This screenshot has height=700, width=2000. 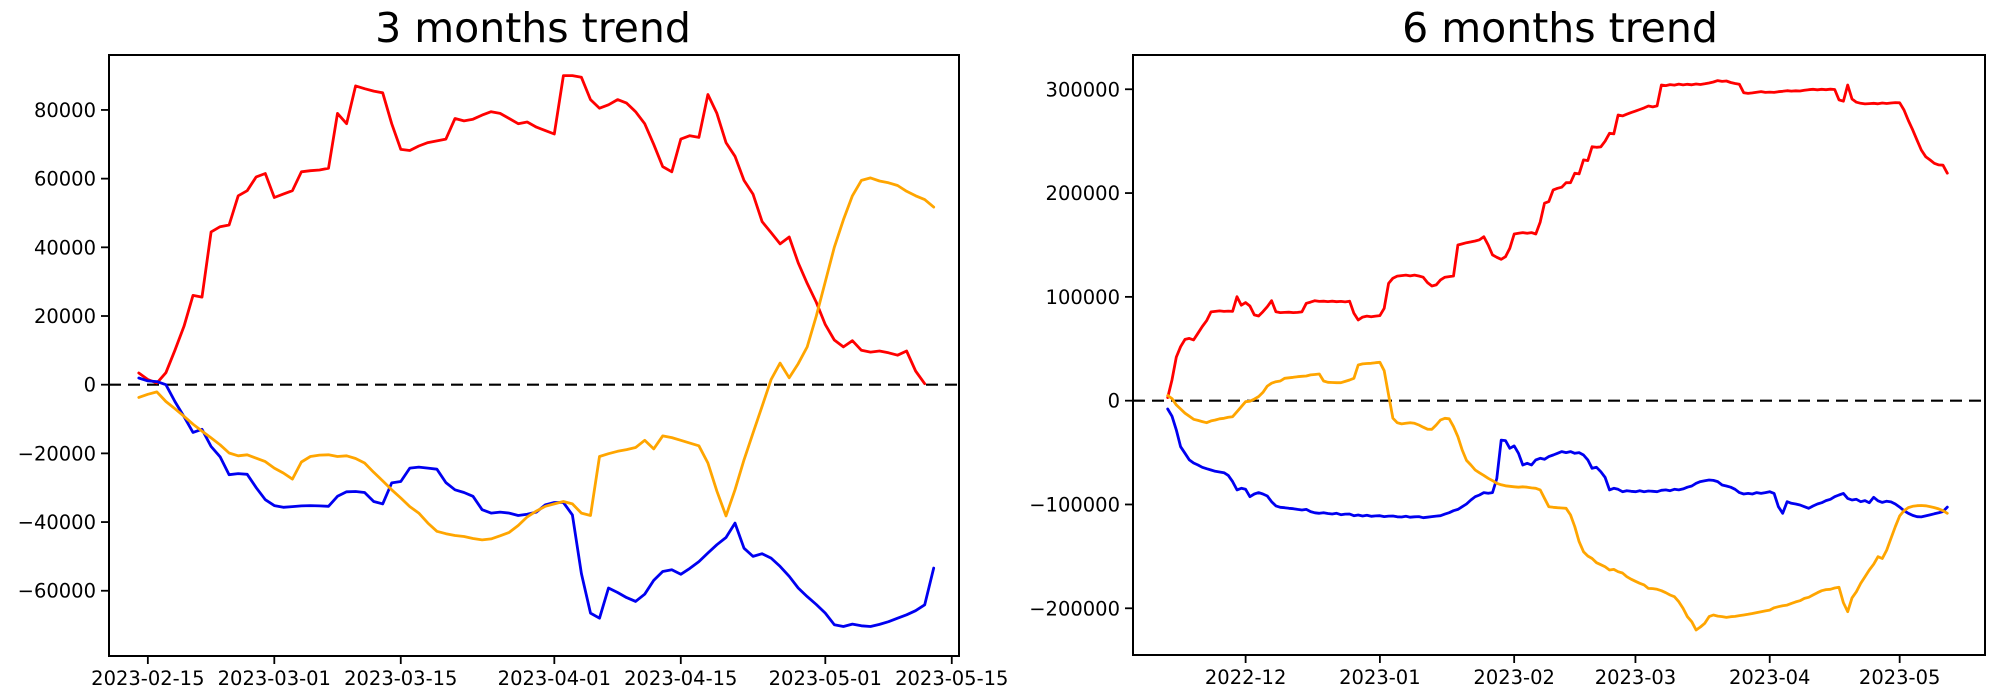 What do you see at coordinates (1513, 677) in the screenshot?
I see `x-tick-label: 2023-02` at bounding box center [1513, 677].